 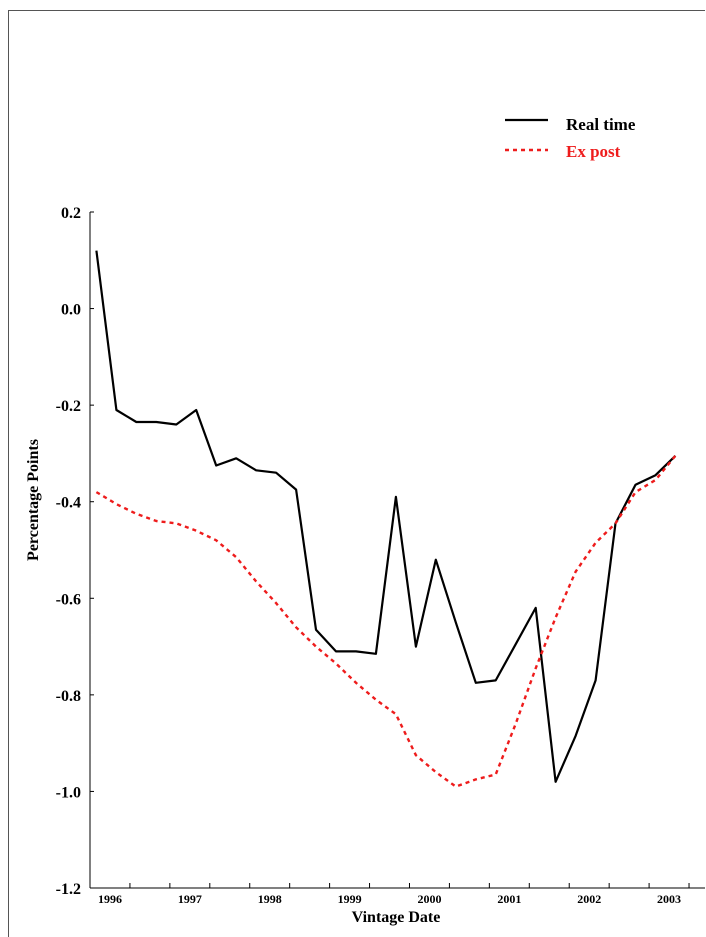 What do you see at coordinates (68, 599) in the screenshot?
I see `y-tick-label: -0.6` at bounding box center [68, 599].